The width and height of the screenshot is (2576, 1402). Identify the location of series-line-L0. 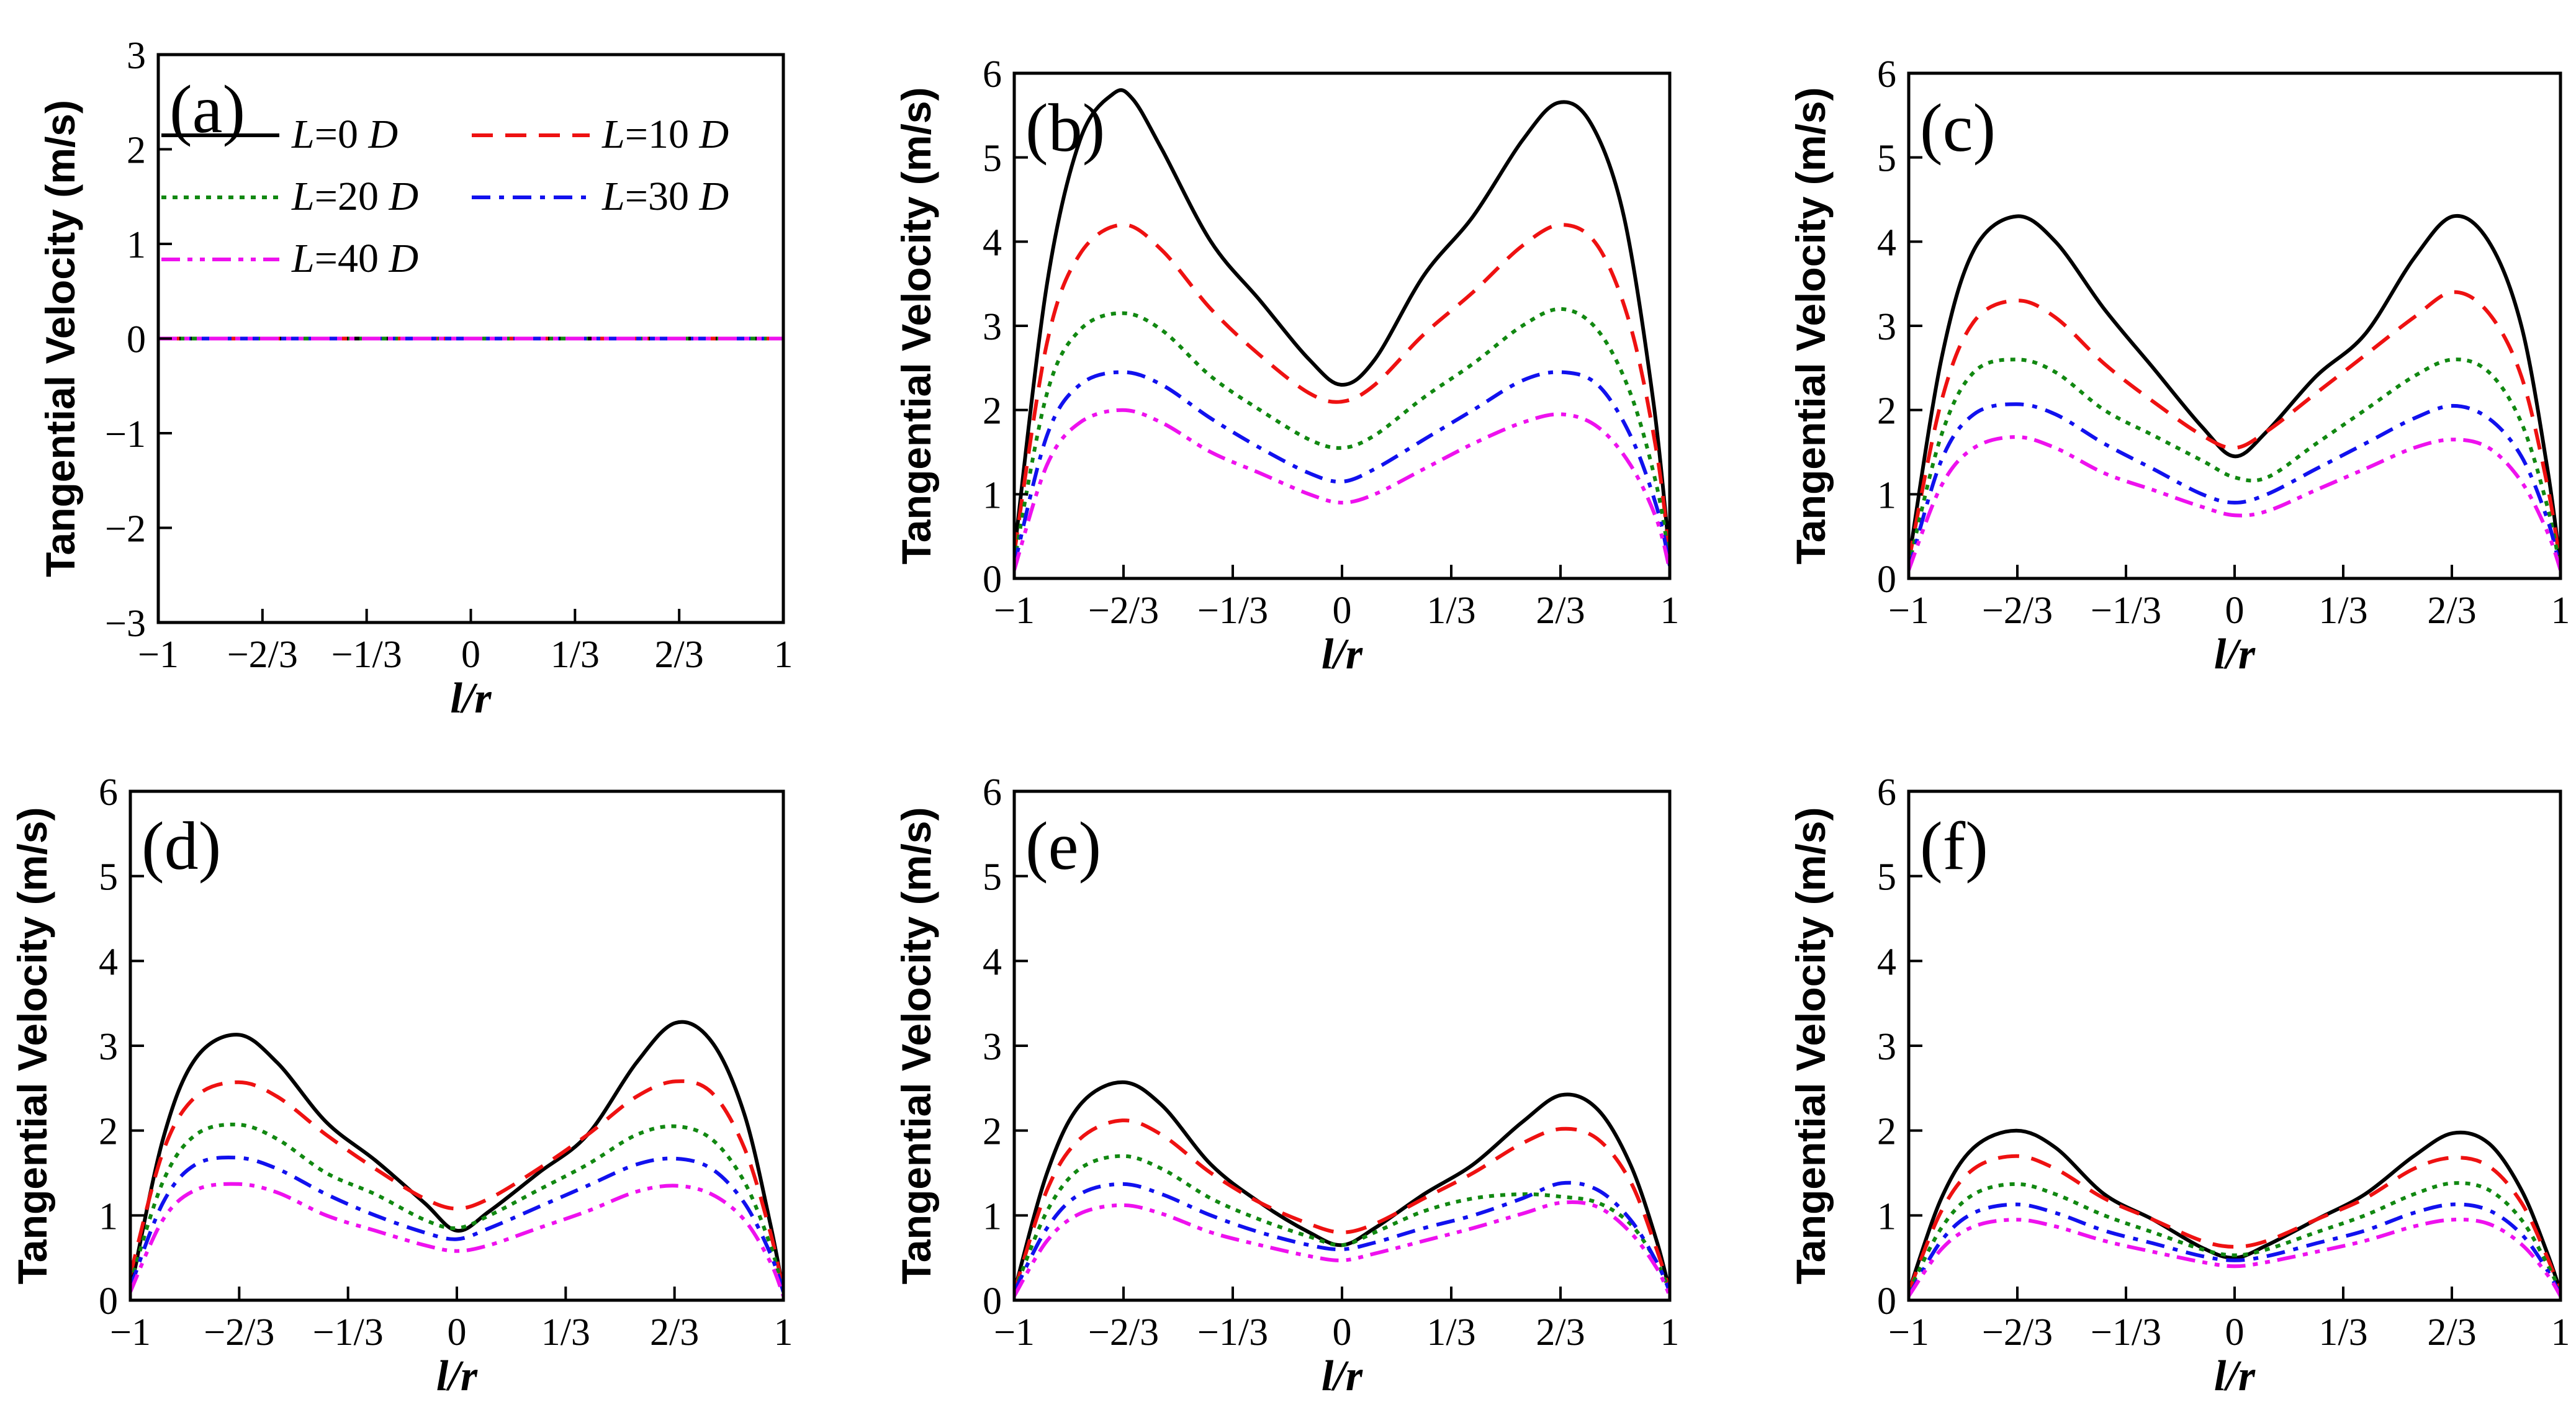
(456, 1156).